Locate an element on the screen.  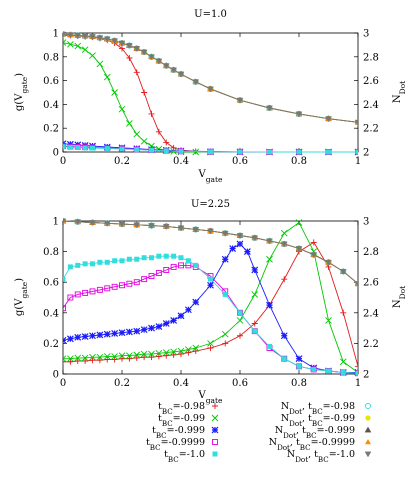
y-tick-label: 0.2 is located at coordinates (51, 344).